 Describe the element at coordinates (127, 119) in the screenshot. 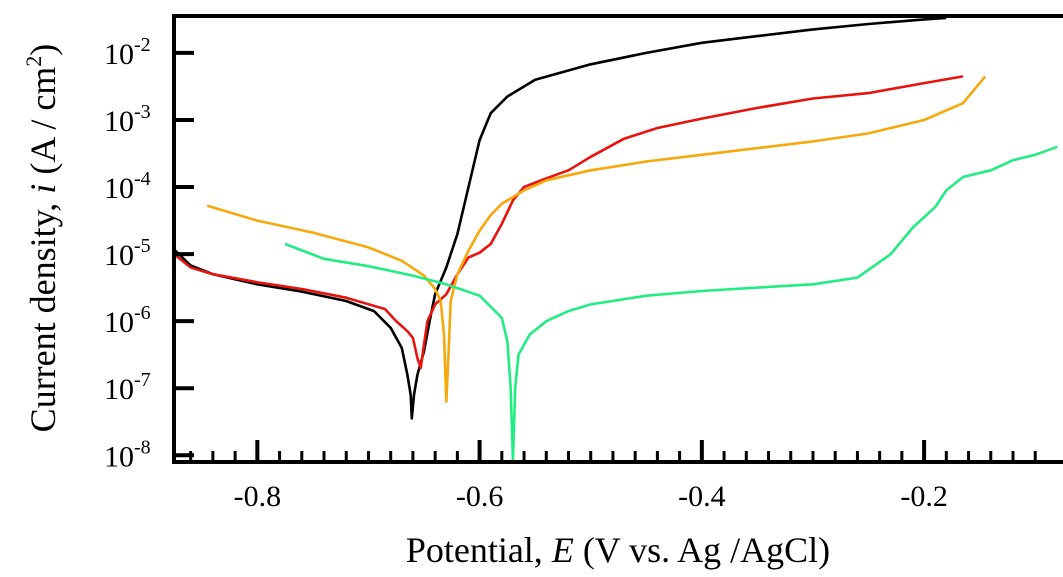

I see `y-tick-label: 10⁻³` at that location.